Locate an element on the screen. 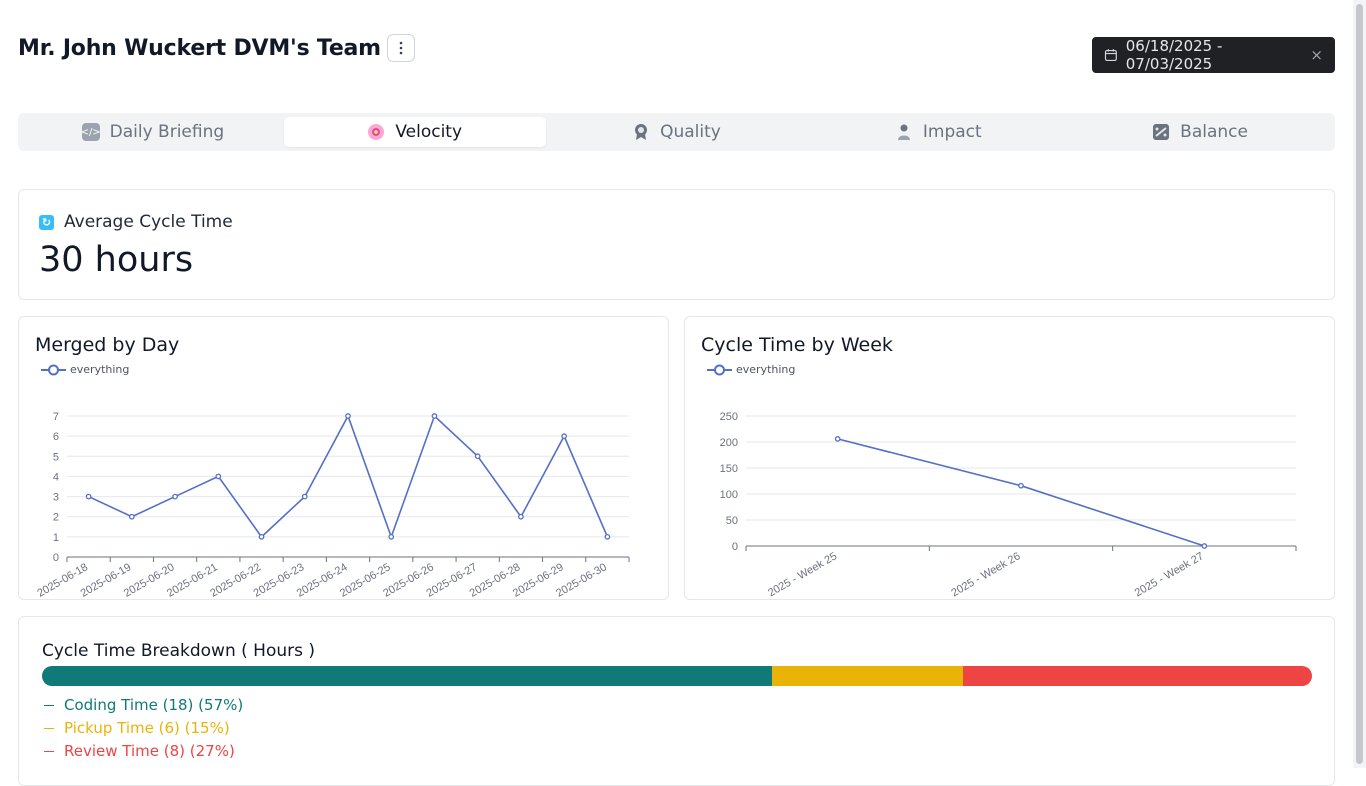  breakdown-legend-item-coding: Coding Time (18) (57%) is located at coordinates (143, 705).